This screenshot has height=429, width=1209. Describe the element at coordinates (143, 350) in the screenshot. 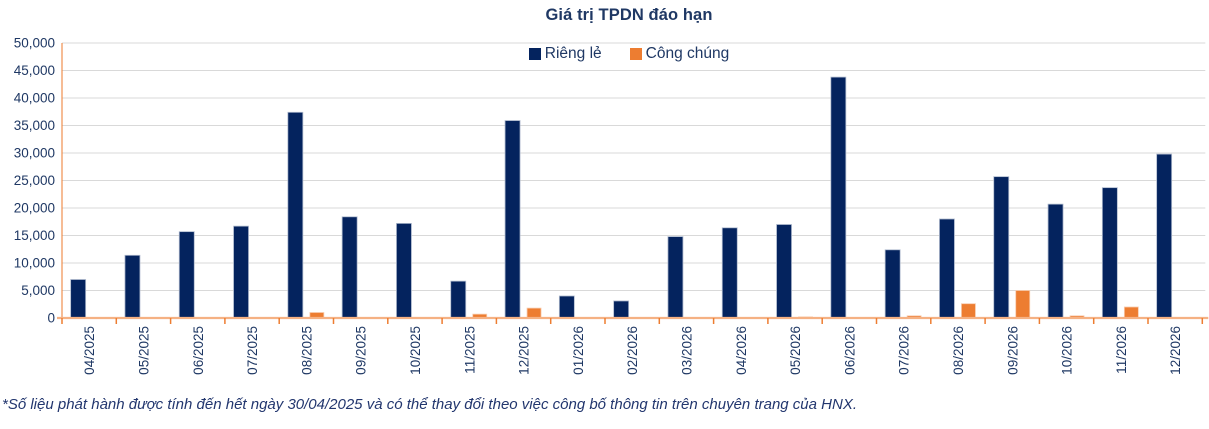

I see `x-axis-label: 05/2025` at that location.